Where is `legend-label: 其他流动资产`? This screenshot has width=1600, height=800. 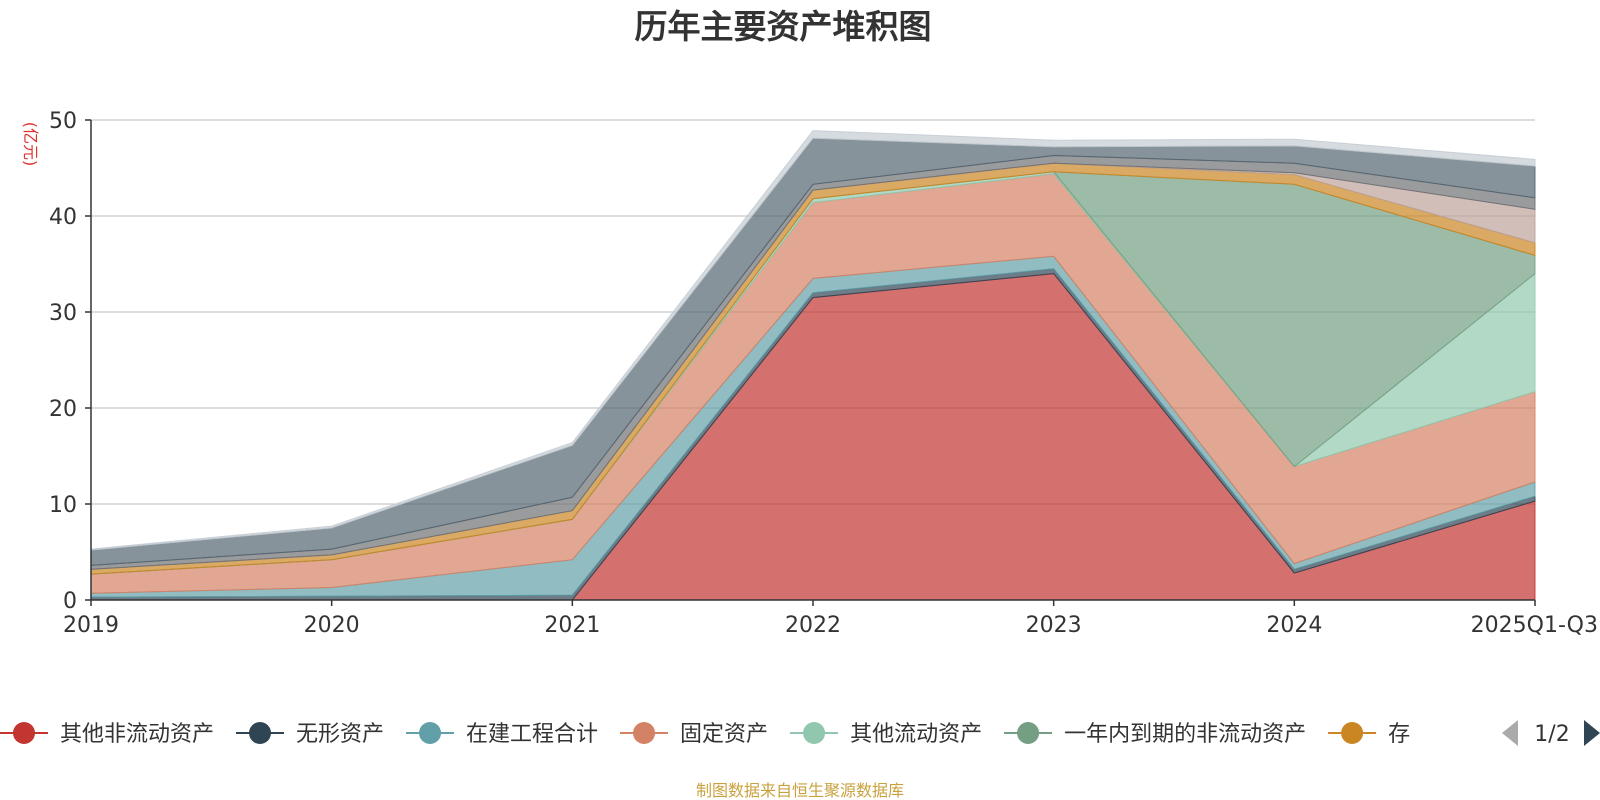
legend-label: 其他流动资产 is located at coordinates (916, 734).